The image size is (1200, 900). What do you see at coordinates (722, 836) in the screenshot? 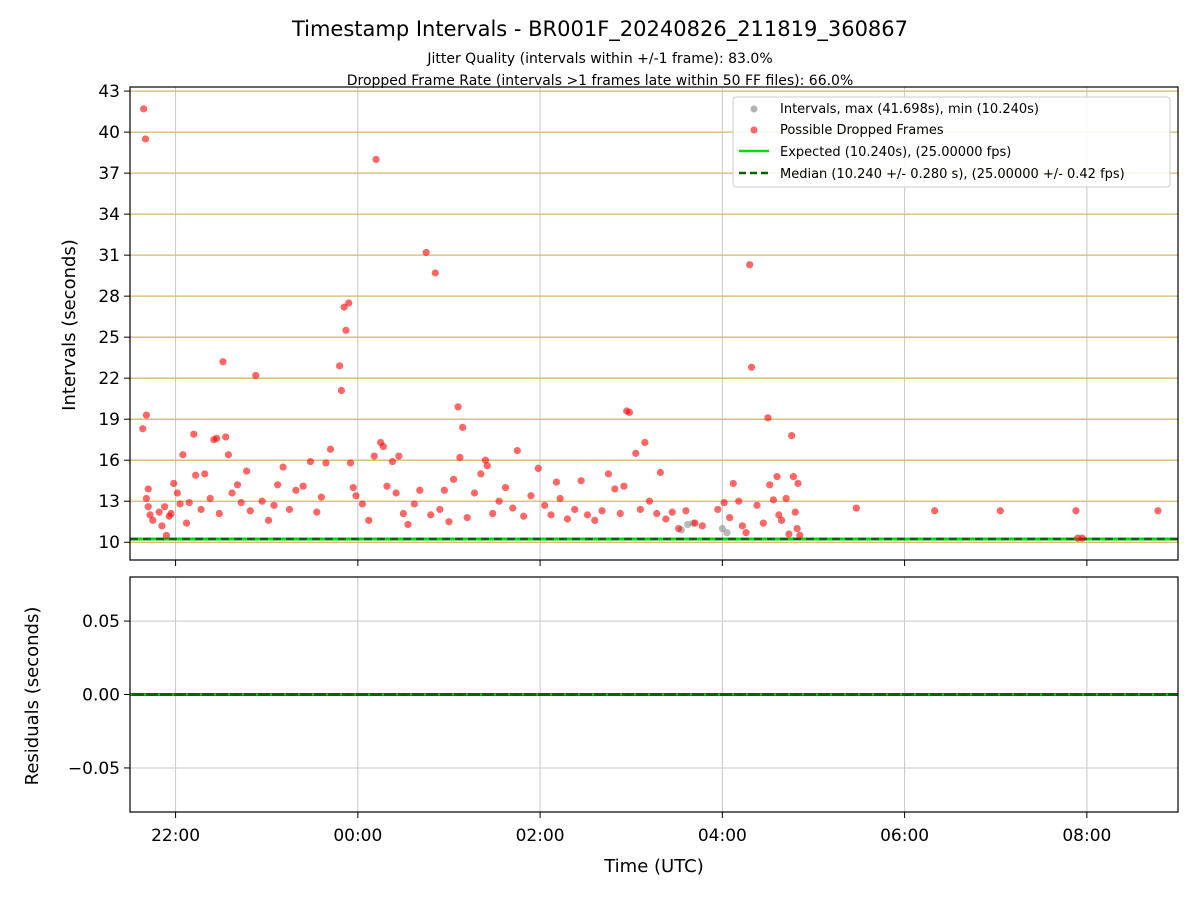
I see `xtick-label: 04:00` at bounding box center [722, 836].